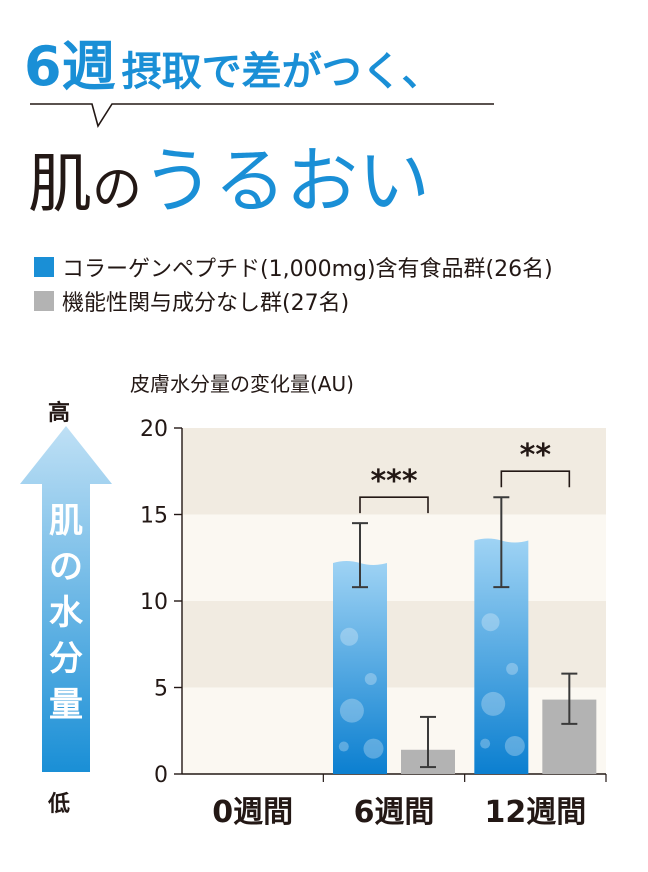 This screenshot has width=648, height=872. What do you see at coordinates (161, 775) in the screenshot?
I see `y-tick-label: 0` at bounding box center [161, 775].